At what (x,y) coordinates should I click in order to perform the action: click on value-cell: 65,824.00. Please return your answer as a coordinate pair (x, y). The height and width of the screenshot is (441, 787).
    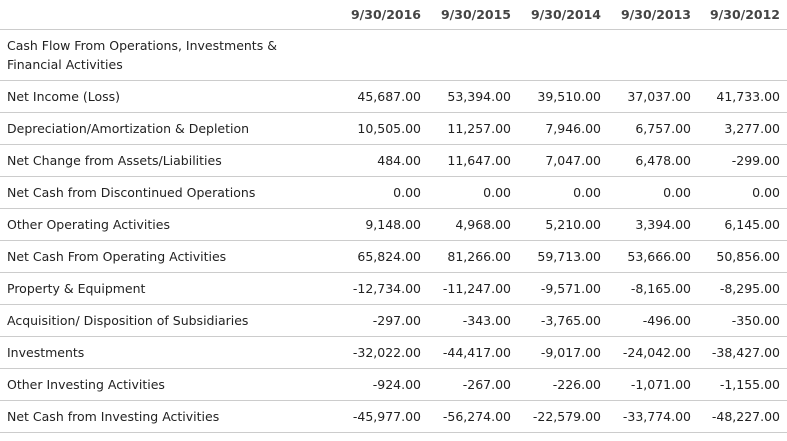
    Looking at the image, I should click on (383, 256).